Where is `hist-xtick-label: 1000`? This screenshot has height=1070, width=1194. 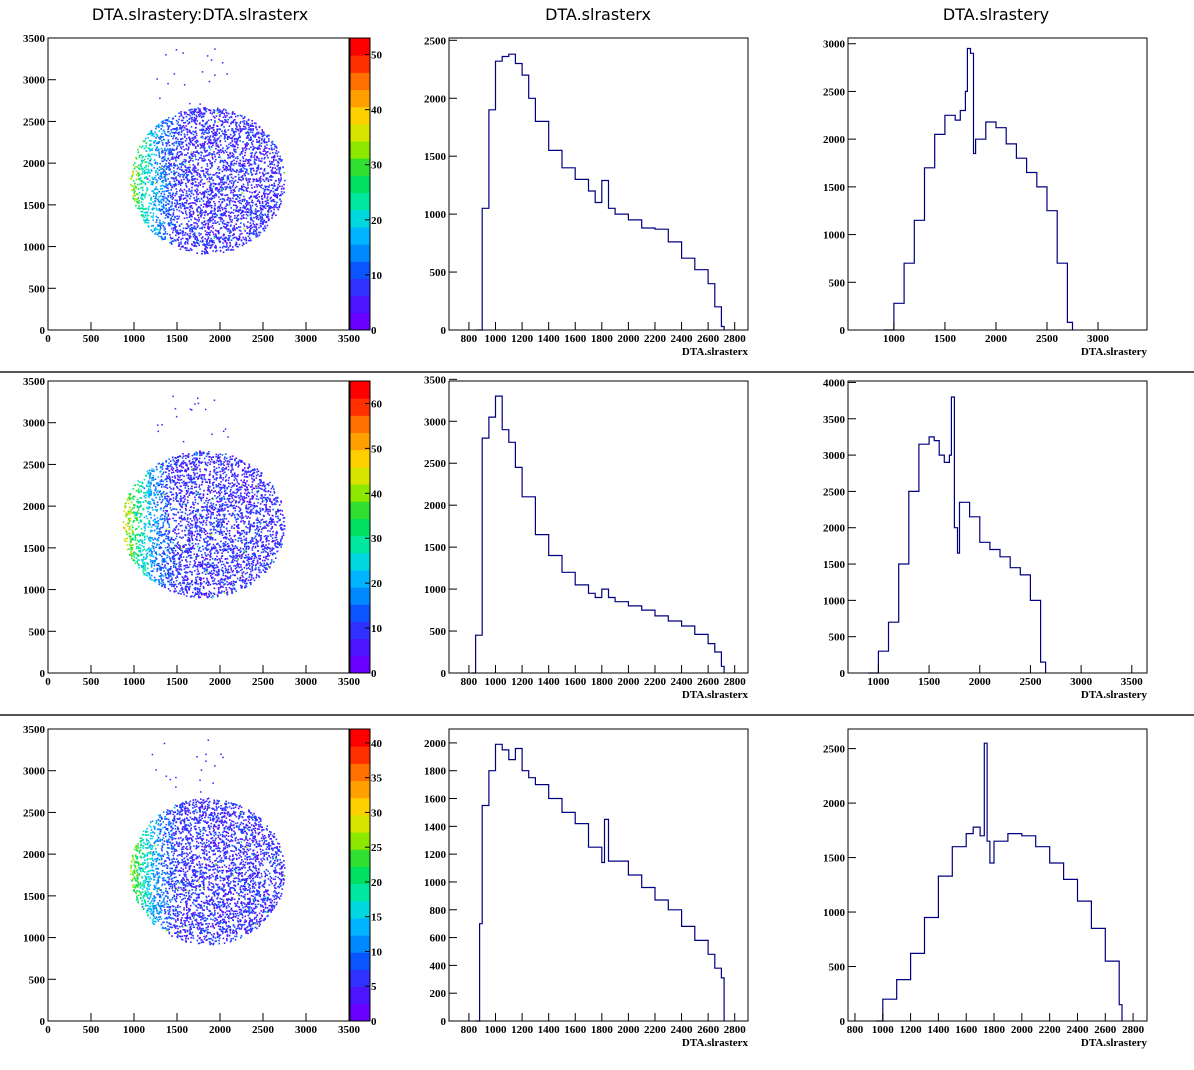 hist-xtick-label: 1000 is located at coordinates (496, 339).